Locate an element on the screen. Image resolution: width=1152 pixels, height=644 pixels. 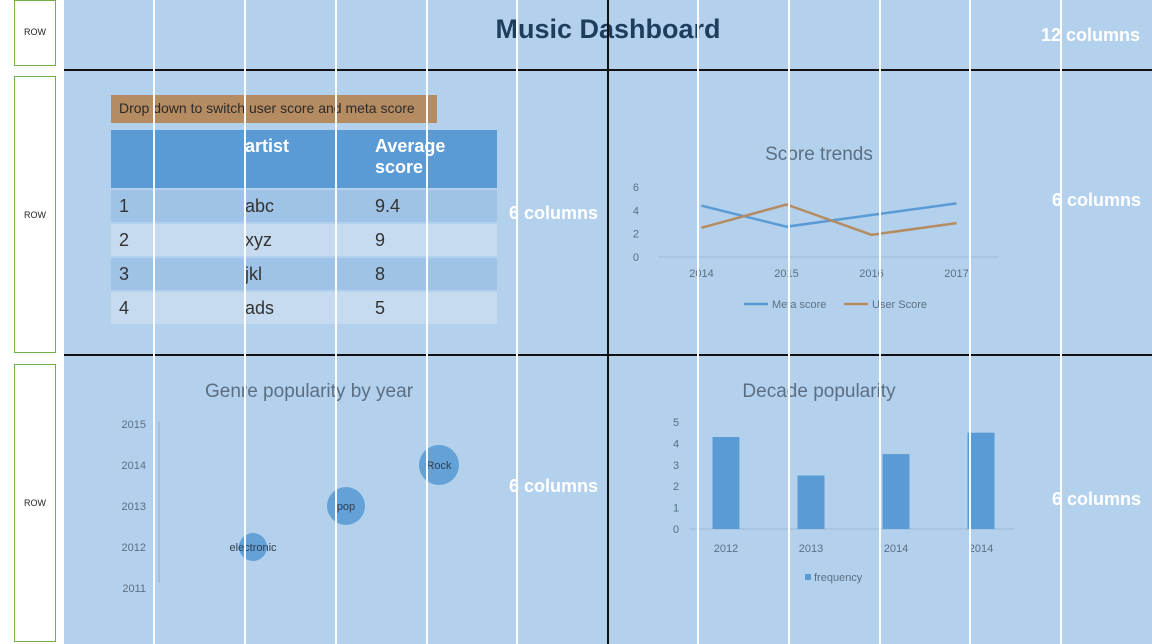
table-header-row: artist Average score is located at coordinates (304, 159).